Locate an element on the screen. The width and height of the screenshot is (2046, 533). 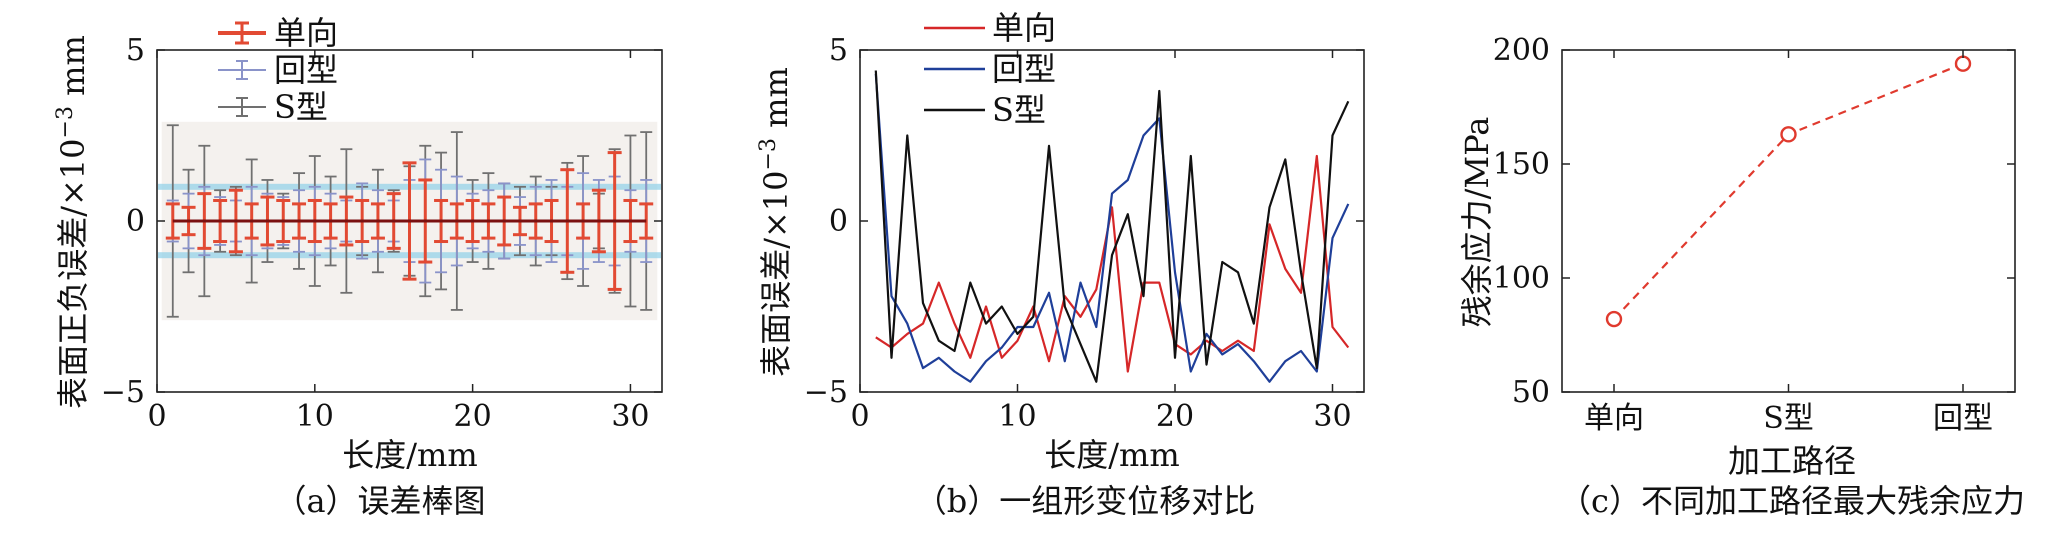
x-tick-label: 回型 is located at coordinates (1963, 418).